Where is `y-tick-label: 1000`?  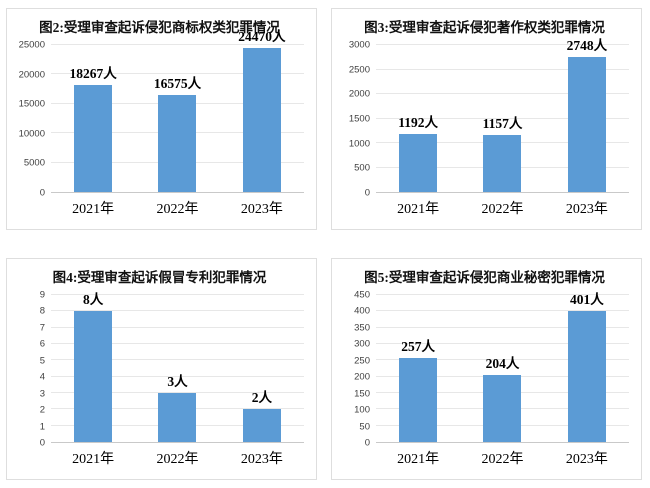
y-tick-label: 1000 is located at coordinates (359, 144).